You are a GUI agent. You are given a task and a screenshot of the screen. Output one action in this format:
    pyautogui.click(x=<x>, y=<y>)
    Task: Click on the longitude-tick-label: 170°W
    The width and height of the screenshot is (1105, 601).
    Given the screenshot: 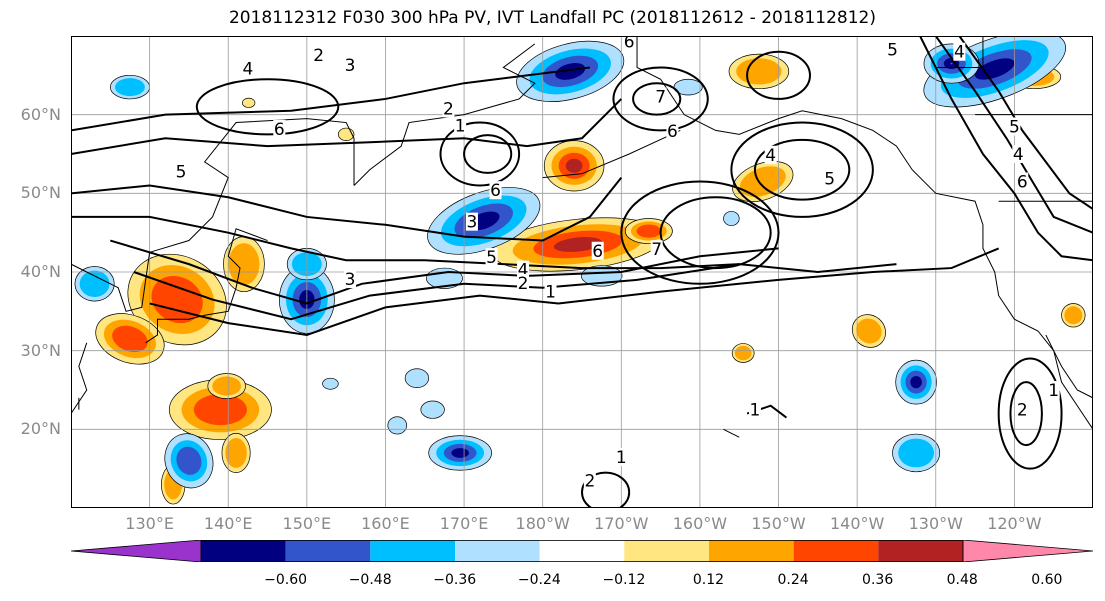 What is the action you would take?
    pyautogui.click(x=621, y=523)
    